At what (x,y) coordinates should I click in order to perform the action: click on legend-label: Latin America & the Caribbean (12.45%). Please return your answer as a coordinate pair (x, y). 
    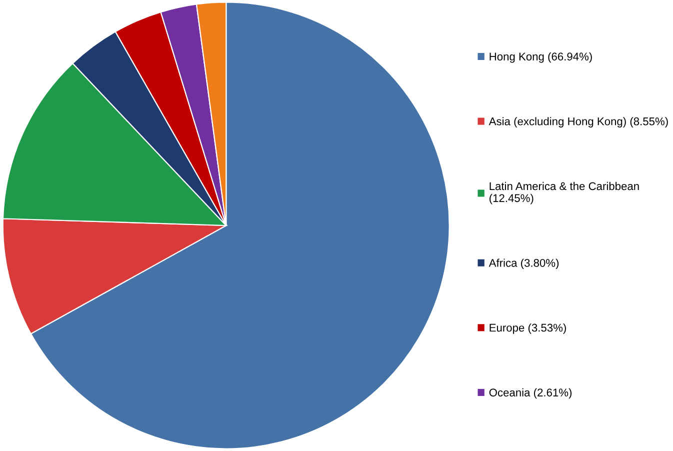
    Looking at the image, I should click on (564, 193).